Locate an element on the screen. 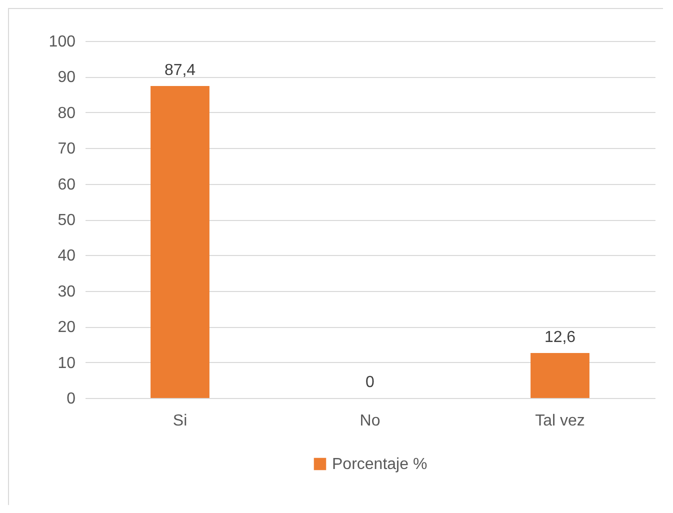 Image resolution: width=673 pixels, height=513 pixels. y-tick-label: 90 is located at coordinates (67, 77).